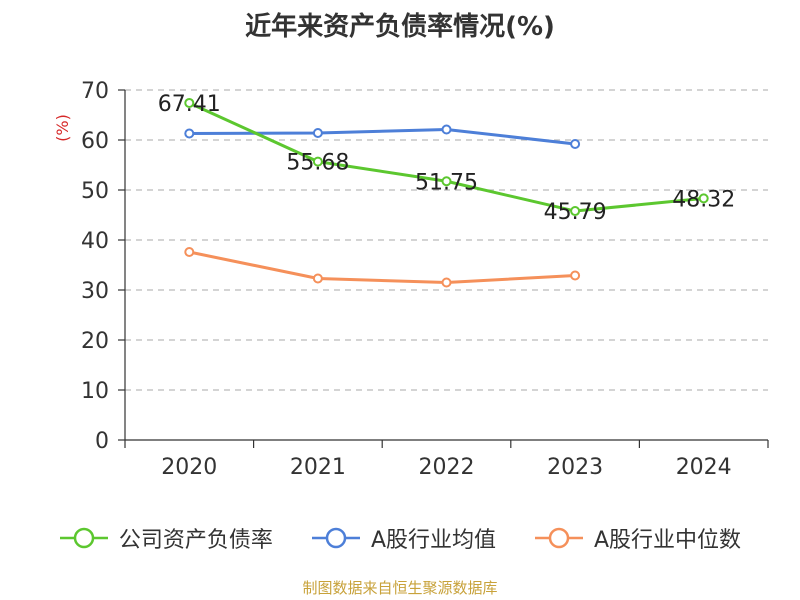  Describe the element at coordinates (95, 241) in the screenshot. I see `y-tick-label: 40` at that location.